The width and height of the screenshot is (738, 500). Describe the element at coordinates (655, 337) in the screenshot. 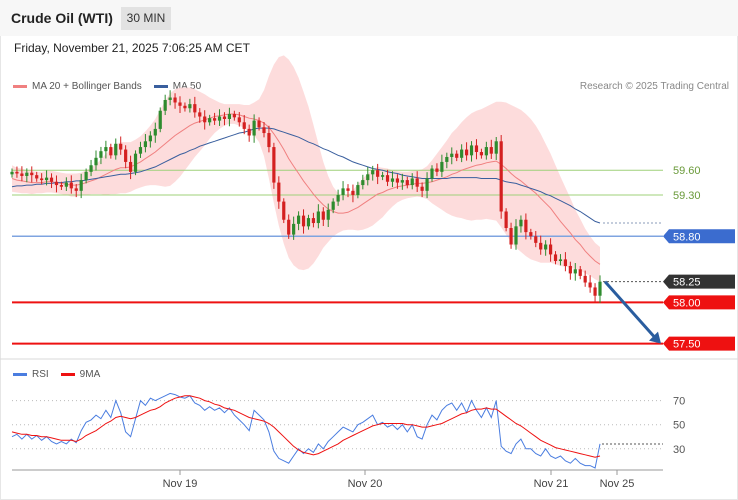

I see `forecast-arrow-head` at that location.